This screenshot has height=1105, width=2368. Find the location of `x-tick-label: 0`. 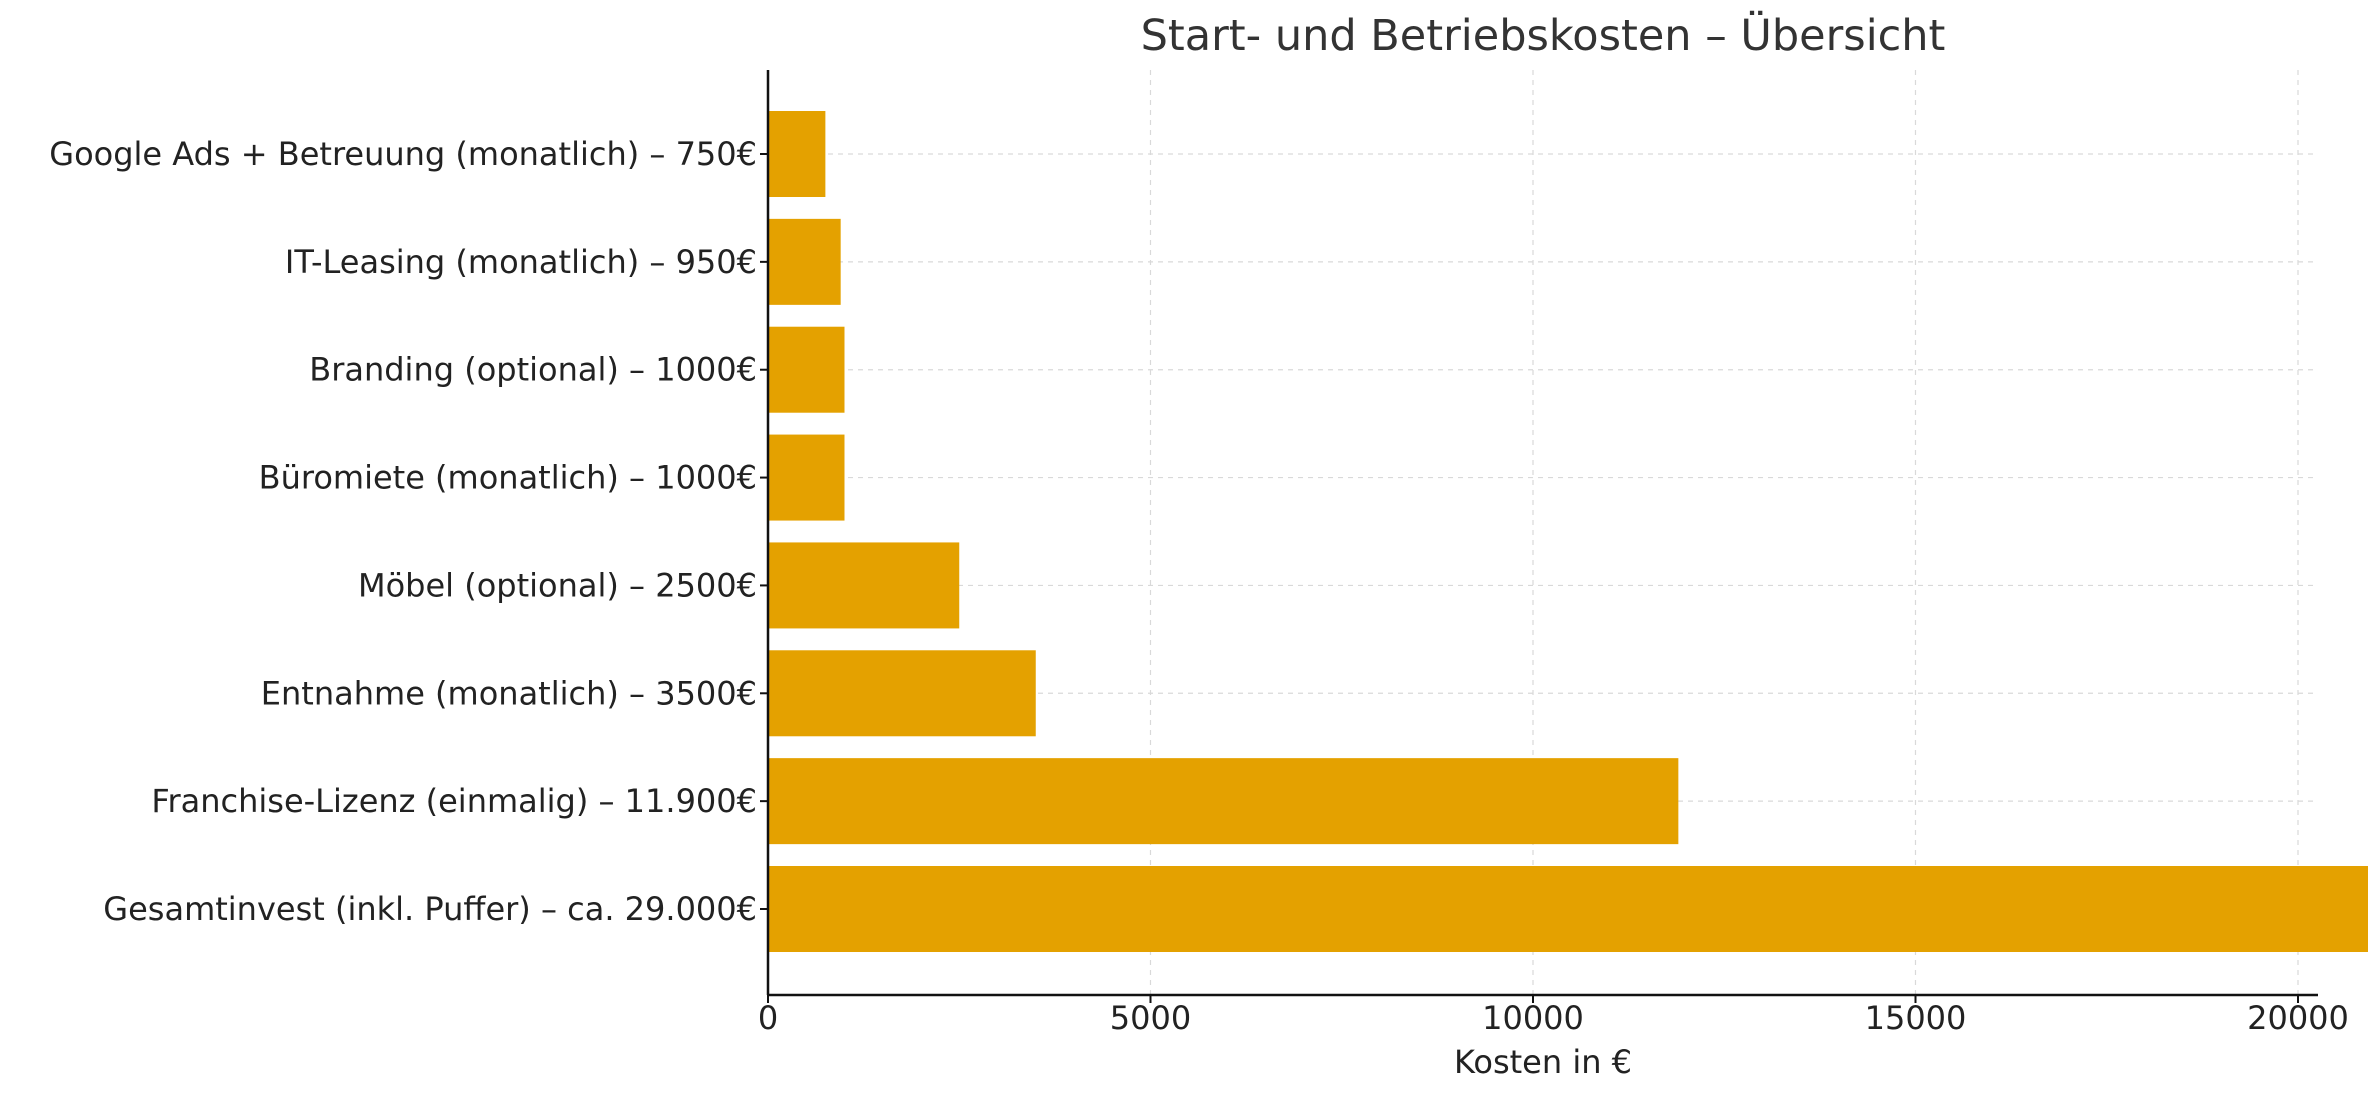

x-tick-label: 0 is located at coordinates (768, 1018).